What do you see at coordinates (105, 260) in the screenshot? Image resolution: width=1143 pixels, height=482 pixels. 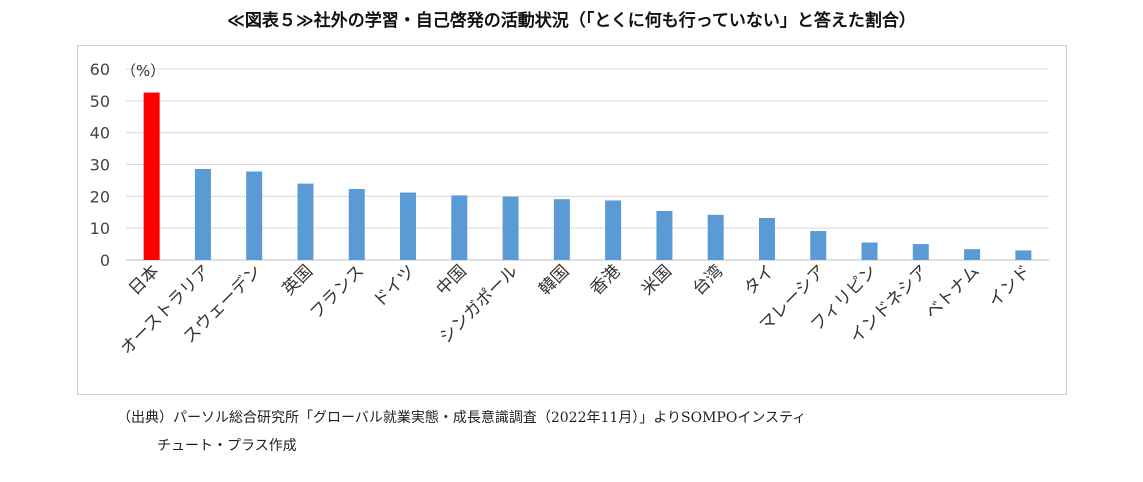 I see `y-tick-label: 0` at bounding box center [105, 260].